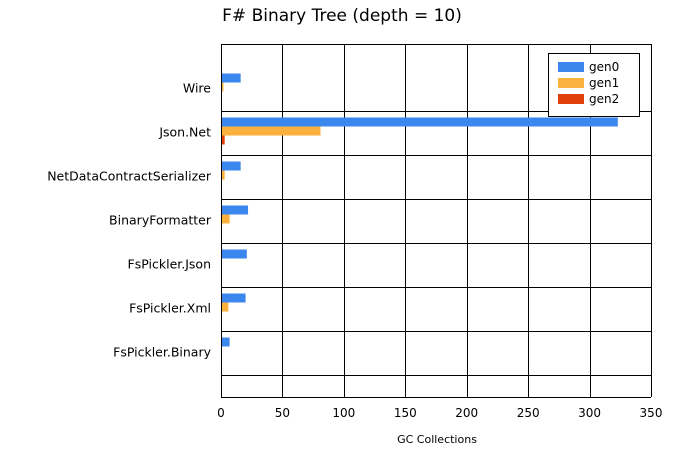 The height and width of the screenshot is (461, 684). I want to click on x-tick-label: 50, so click(282, 413).